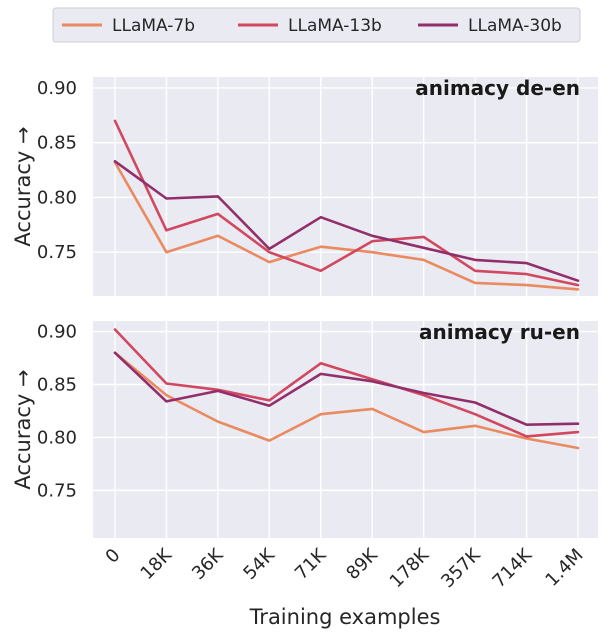 The height and width of the screenshot is (637, 610). I want to click on legend-frame, so click(316, 25).